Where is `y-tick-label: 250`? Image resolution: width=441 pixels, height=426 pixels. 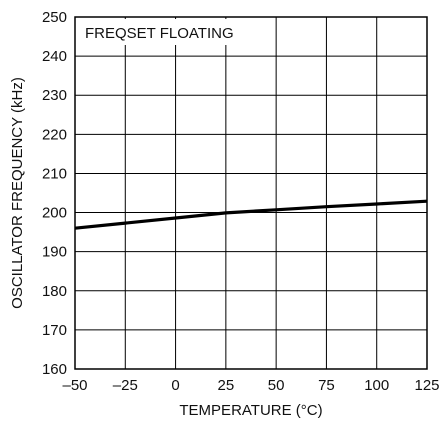
y-tick-label: 250 is located at coordinates (54, 17).